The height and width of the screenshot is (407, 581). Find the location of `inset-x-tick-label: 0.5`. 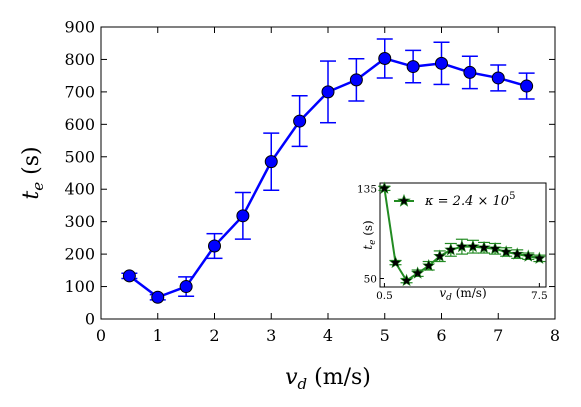

inset-x-tick-label: 0.5 is located at coordinates (384, 296).